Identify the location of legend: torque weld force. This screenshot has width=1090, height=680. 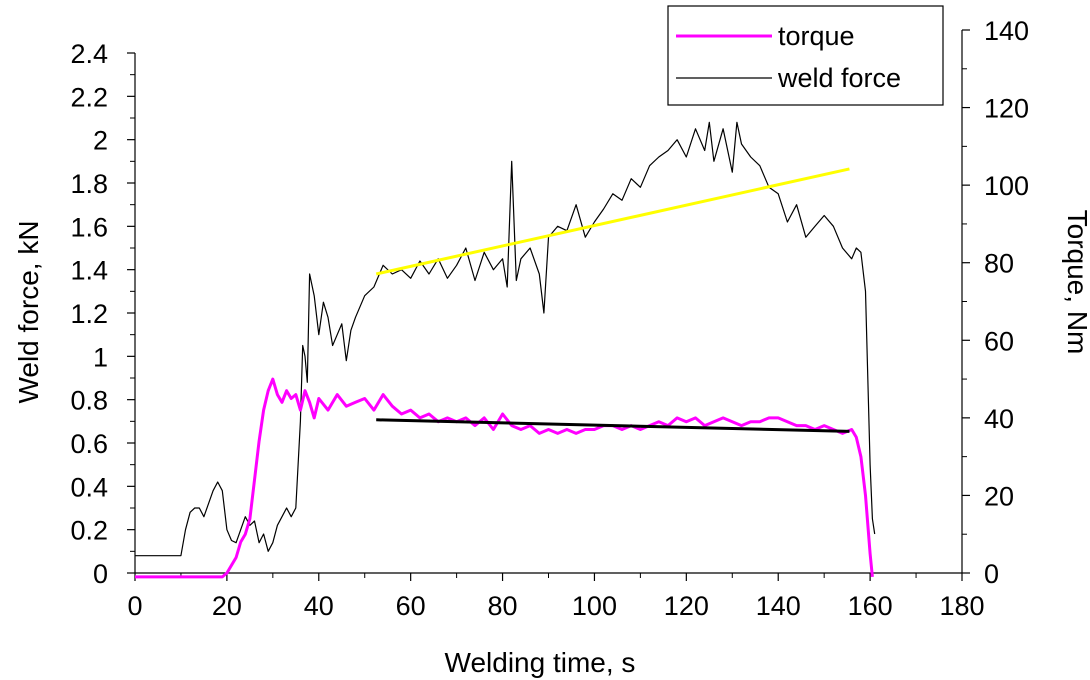
(805, 55).